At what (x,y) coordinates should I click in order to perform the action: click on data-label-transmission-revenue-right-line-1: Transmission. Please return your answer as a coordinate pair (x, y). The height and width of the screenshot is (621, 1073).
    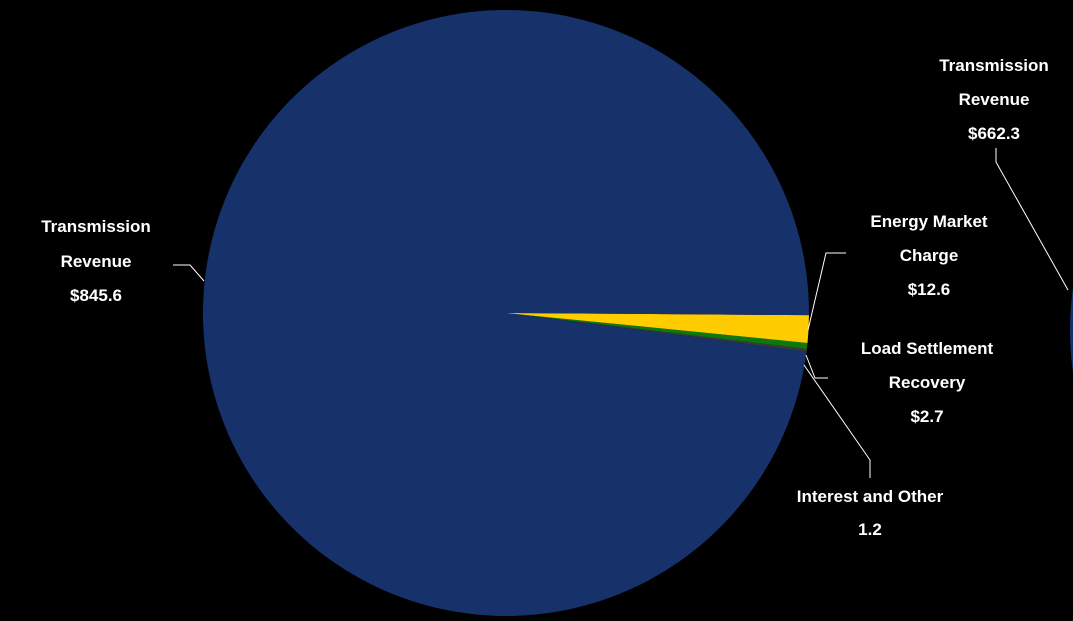
    Looking at the image, I should click on (994, 65).